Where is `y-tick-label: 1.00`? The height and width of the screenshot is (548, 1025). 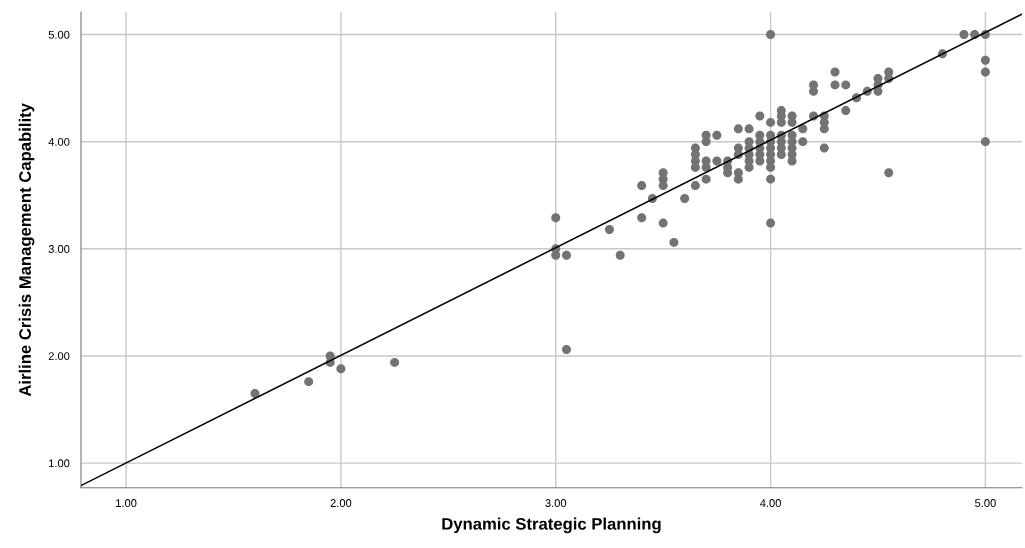
y-tick-label: 1.00 is located at coordinates (59, 463).